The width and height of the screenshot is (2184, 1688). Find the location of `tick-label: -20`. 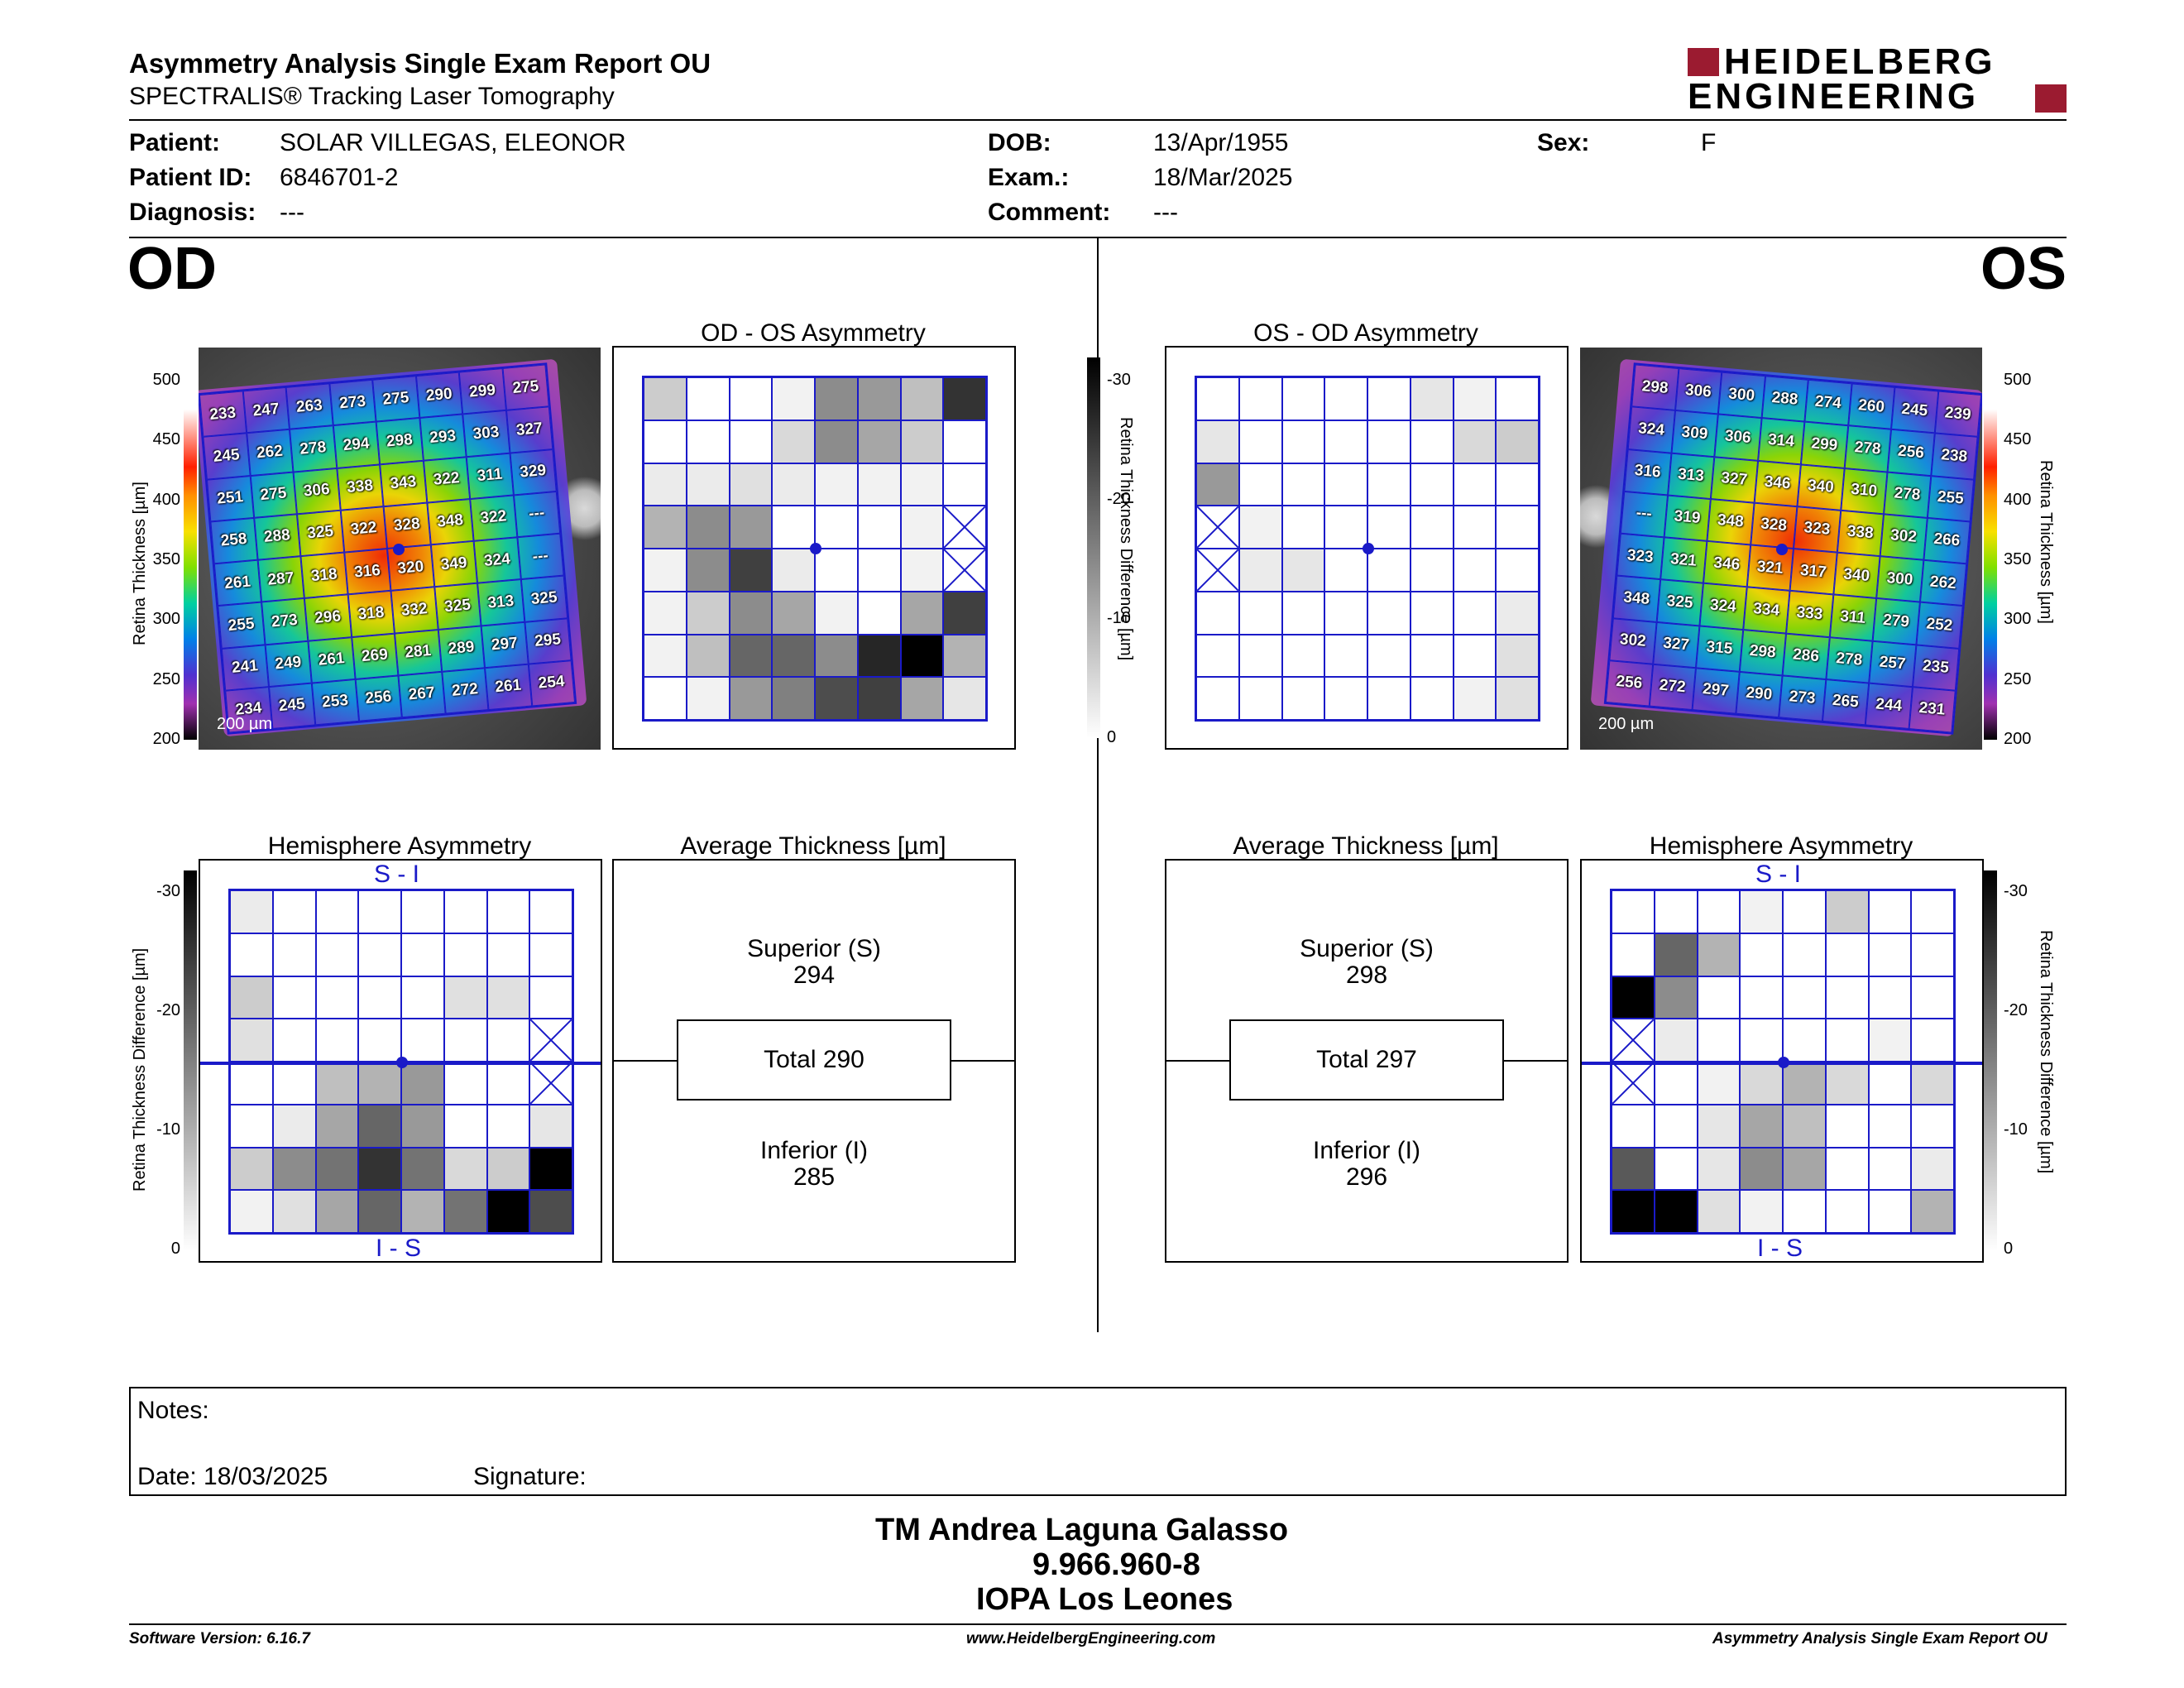

tick-label: -20 is located at coordinates (2016, 1010).